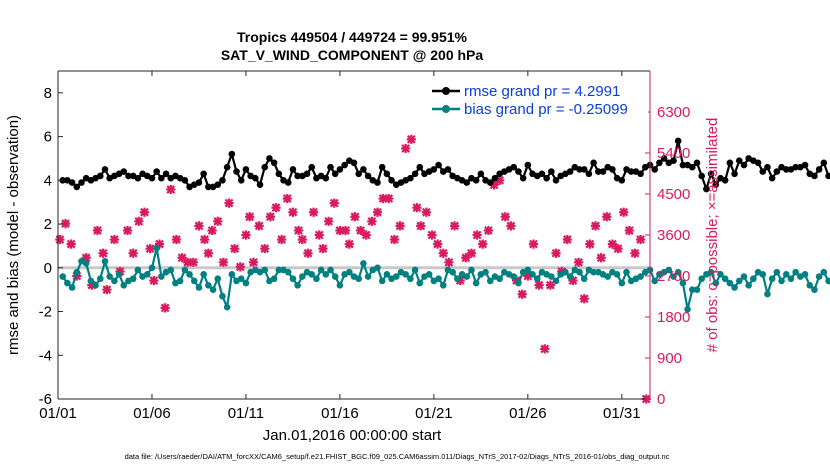  What do you see at coordinates (622, 413) in the screenshot?
I see `x-tick-label: 01/31` at bounding box center [622, 413].